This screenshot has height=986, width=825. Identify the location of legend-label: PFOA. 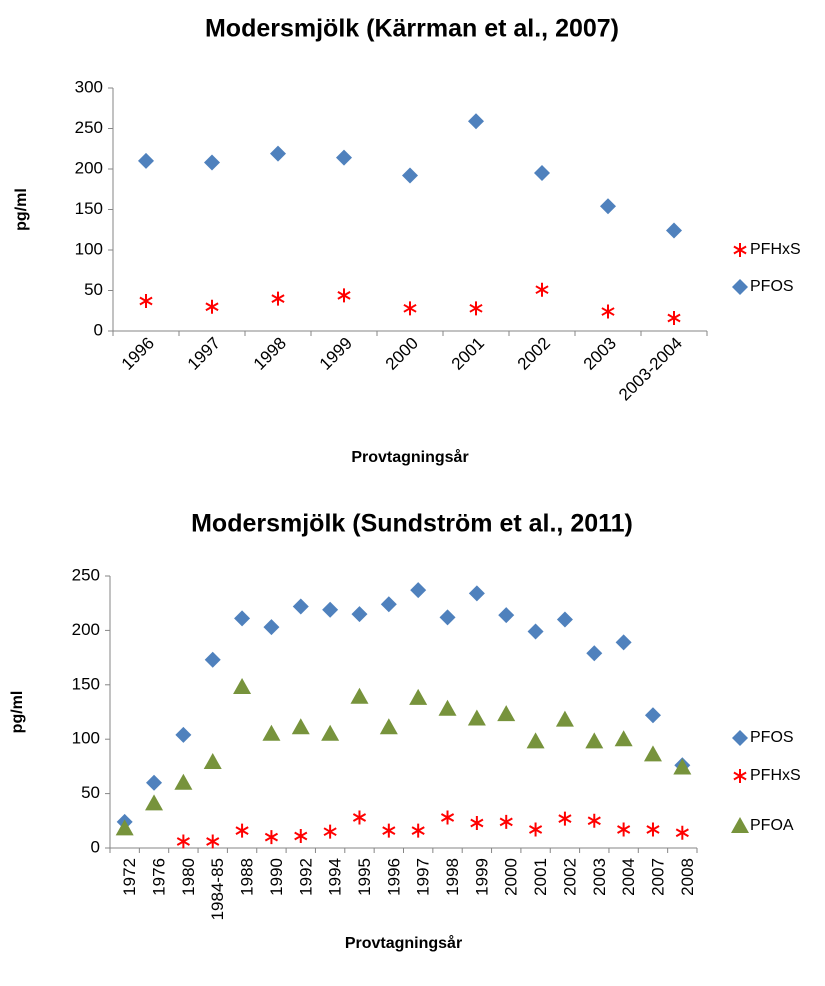
(772, 825).